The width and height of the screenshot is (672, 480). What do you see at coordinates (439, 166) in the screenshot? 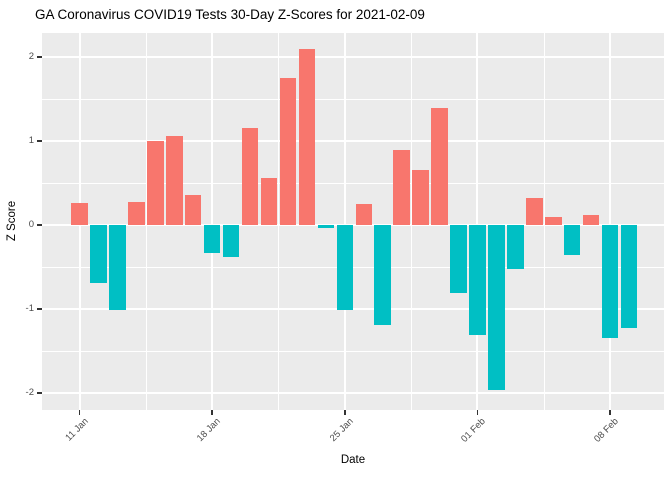
I see `bar-30-jan` at bounding box center [439, 166].